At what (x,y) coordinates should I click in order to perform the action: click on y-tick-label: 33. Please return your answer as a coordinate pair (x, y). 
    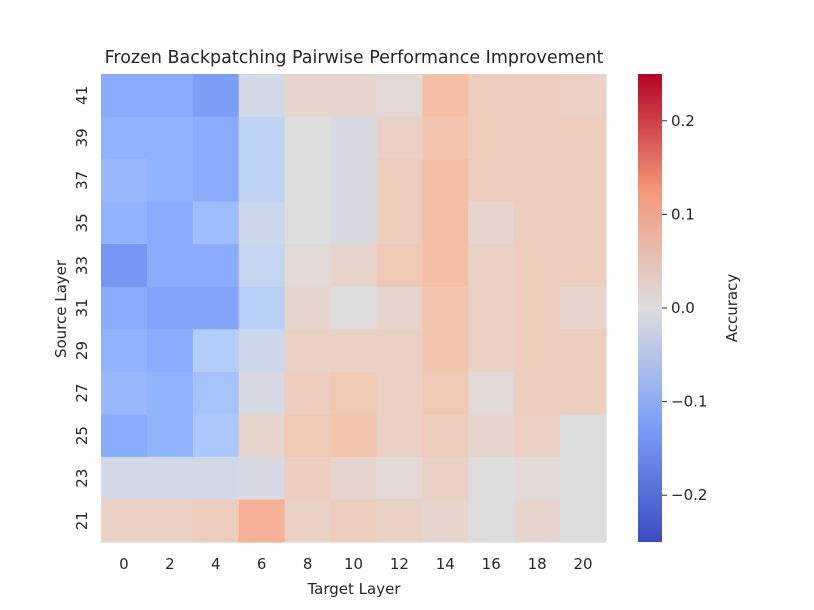
    Looking at the image, I should click on (82, 265).